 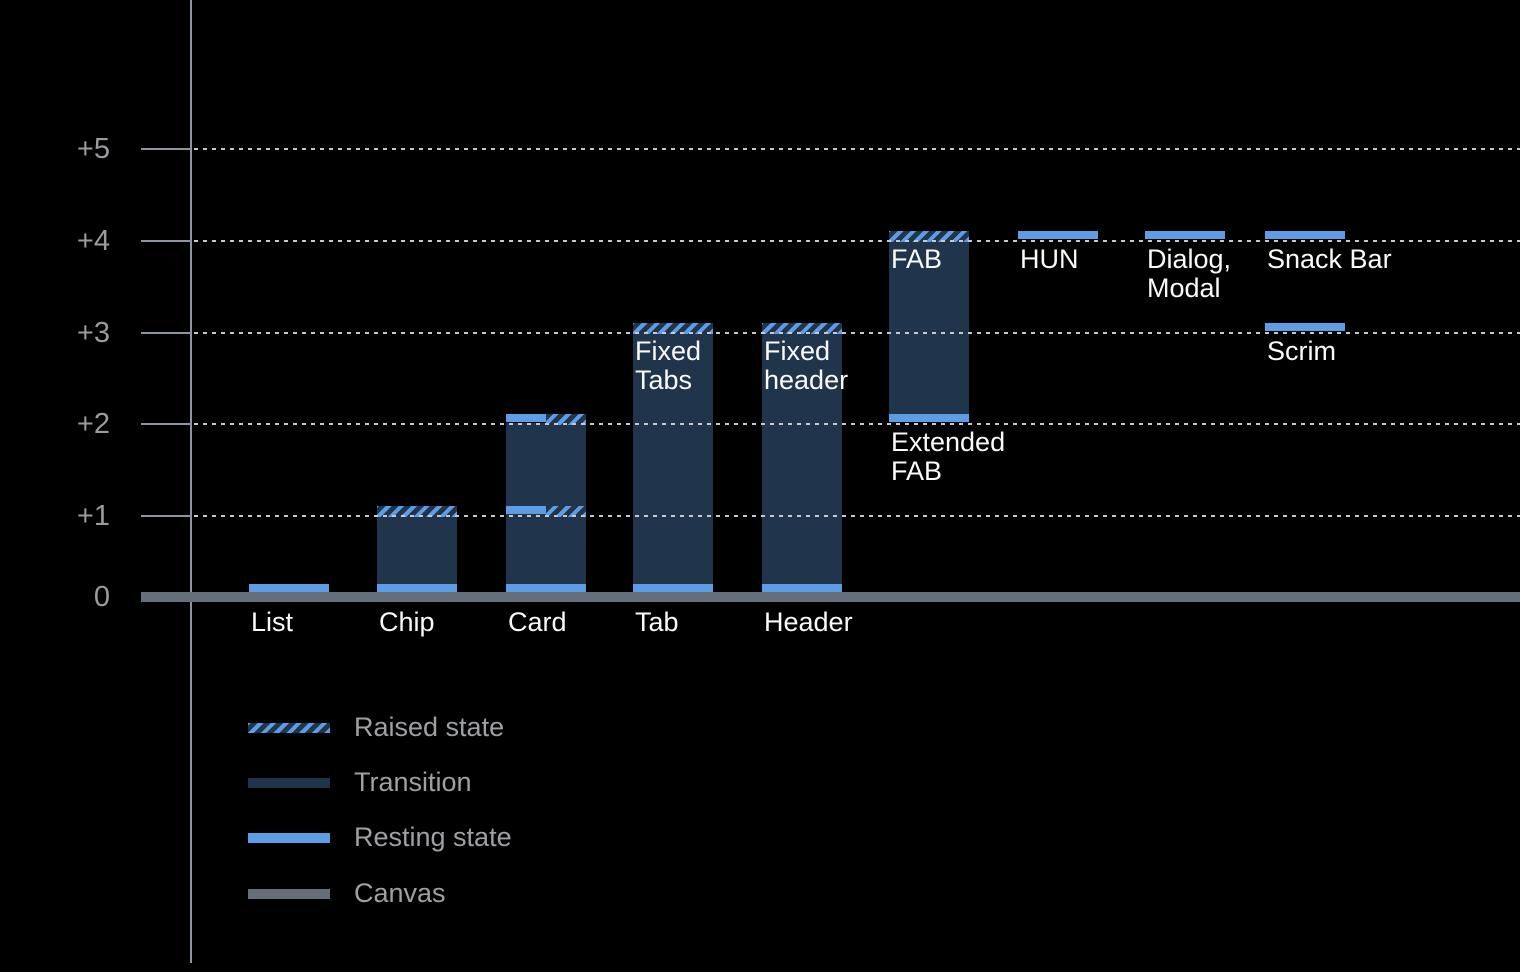 I want to click on bar-label-list: List, so click(x=272, y=622).